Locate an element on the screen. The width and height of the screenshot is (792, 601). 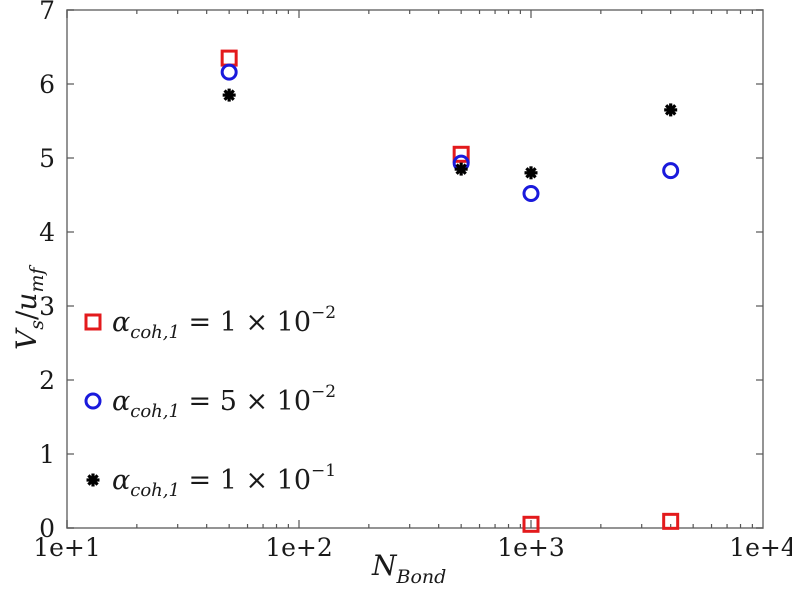
y-tick-label: 4 is located at coordinates (47, 232).